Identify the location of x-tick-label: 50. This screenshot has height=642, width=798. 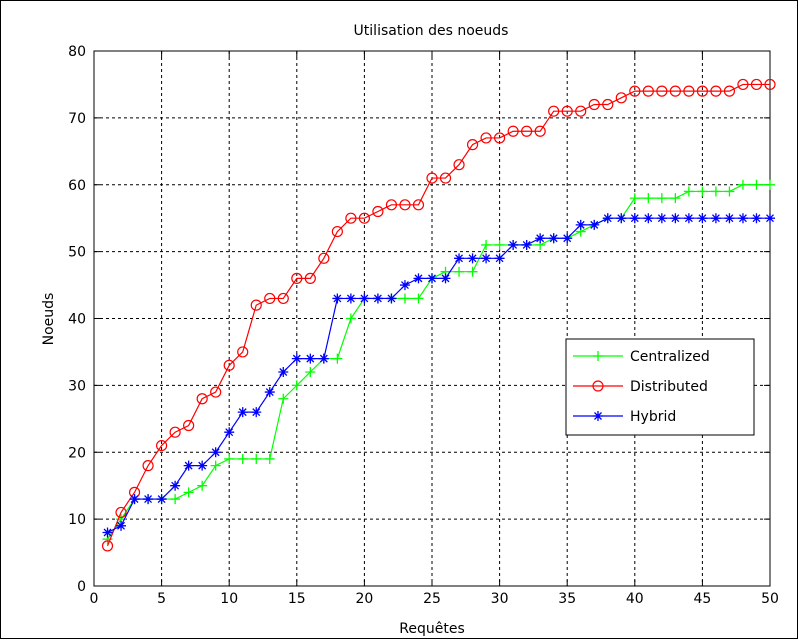
(770, 599).